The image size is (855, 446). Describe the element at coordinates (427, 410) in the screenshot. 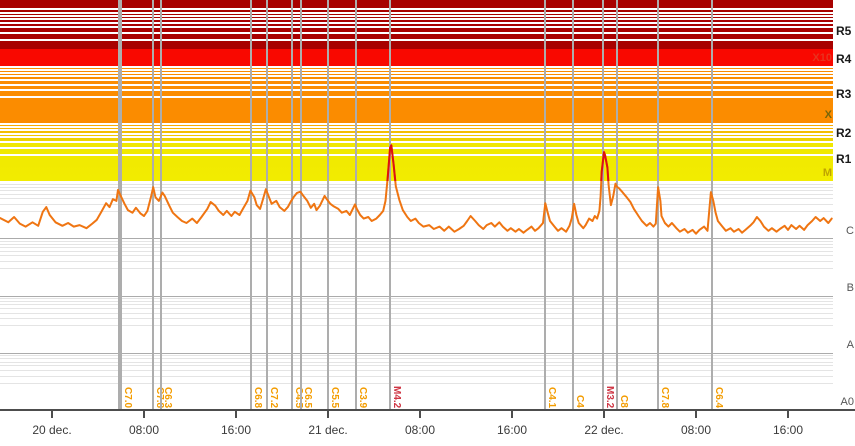

I see `axis-baseline` at that location.